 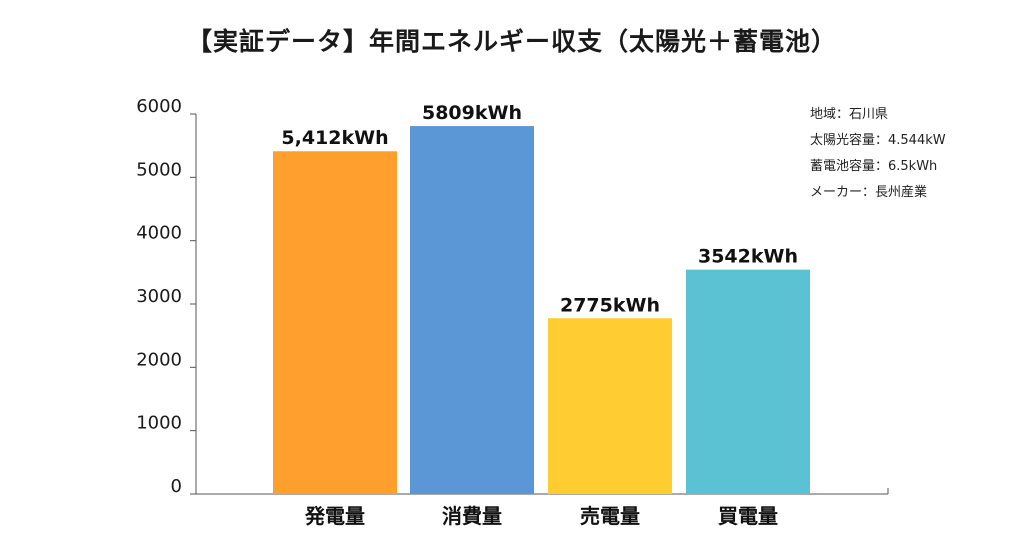 What do you see at coordinates (511, 41) in the screenshot?
I see `chart-title: 【実証データ】年間エネルギー収支（太陽光＋蓄電池）` at bounding box center [511, 41].